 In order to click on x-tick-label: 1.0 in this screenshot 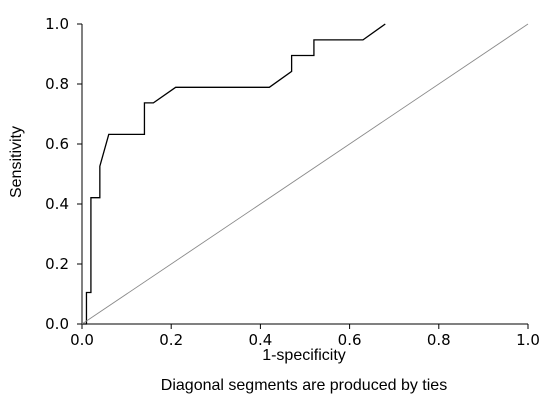, I will do `click(528, 340)`.